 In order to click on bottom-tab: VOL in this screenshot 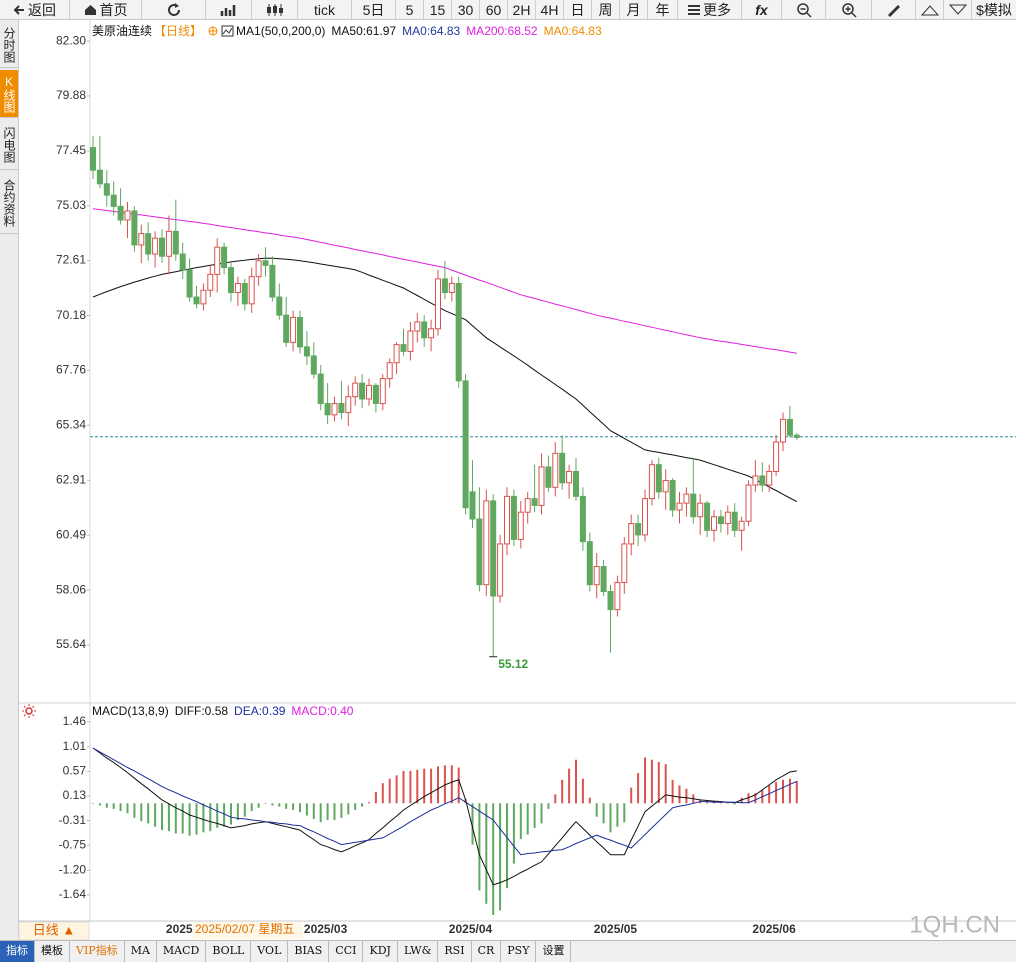, I will do `click(270, 951)`.